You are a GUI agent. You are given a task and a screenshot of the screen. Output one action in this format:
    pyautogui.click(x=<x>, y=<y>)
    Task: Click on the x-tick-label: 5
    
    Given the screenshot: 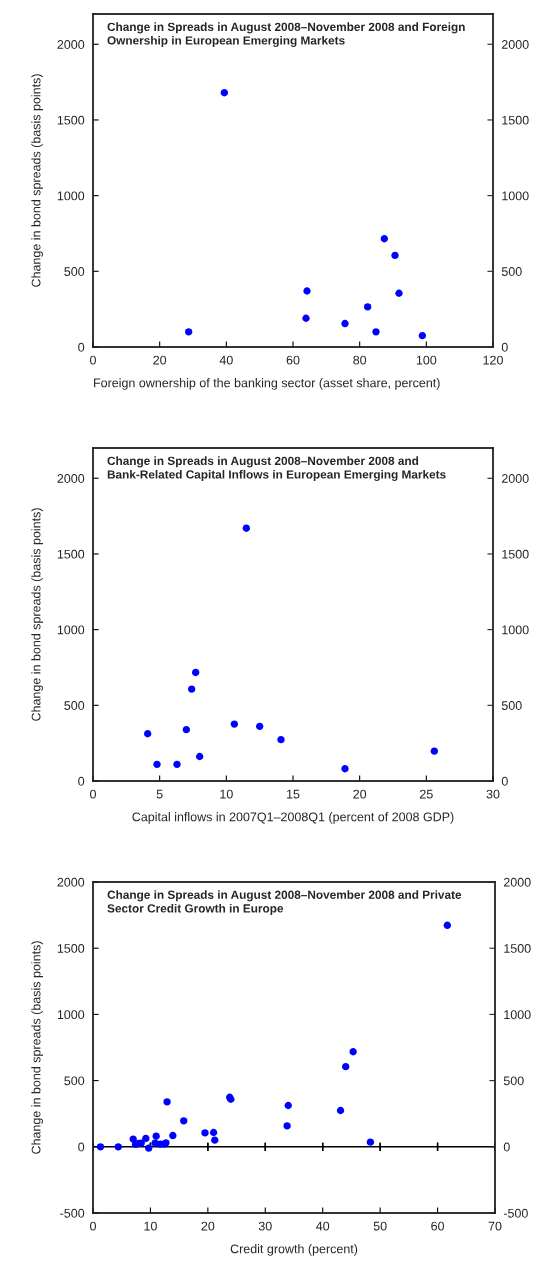 What is the action you would take?
    pyautogui.click(x=159, y=794)
    